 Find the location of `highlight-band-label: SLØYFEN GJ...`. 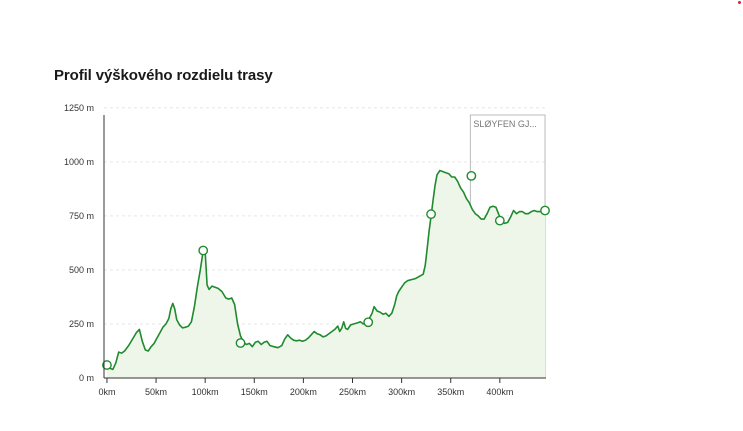

highlight-band-label: SLØYFEN GJ... is located at coordinates (505, 124).